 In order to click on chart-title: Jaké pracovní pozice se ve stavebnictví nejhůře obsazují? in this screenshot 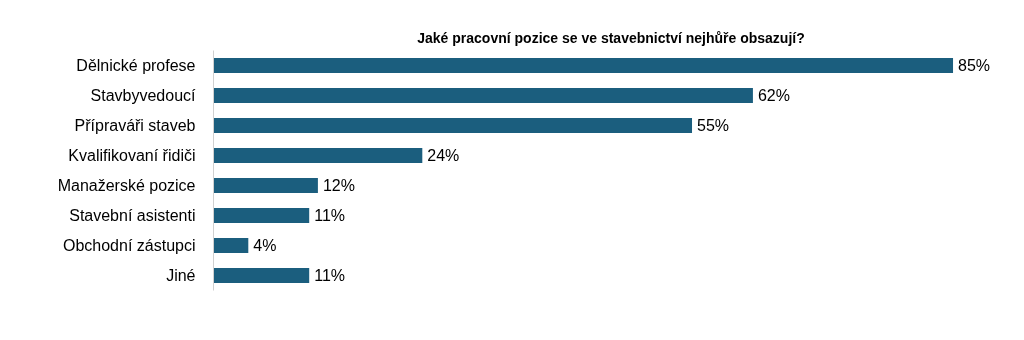, I will do `click(611, 37)`.